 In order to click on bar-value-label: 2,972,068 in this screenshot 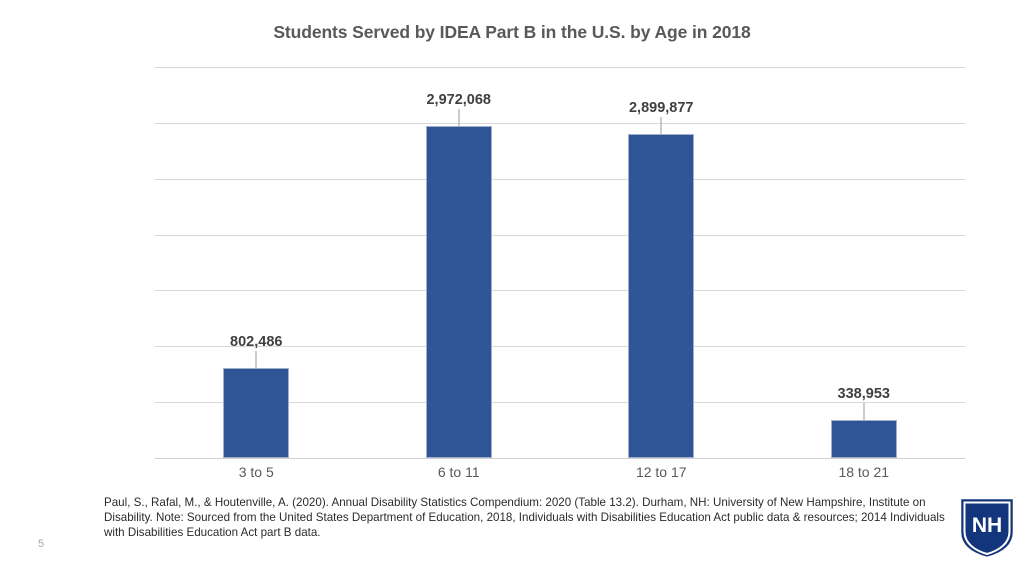, I will do `click(459, 99)`.